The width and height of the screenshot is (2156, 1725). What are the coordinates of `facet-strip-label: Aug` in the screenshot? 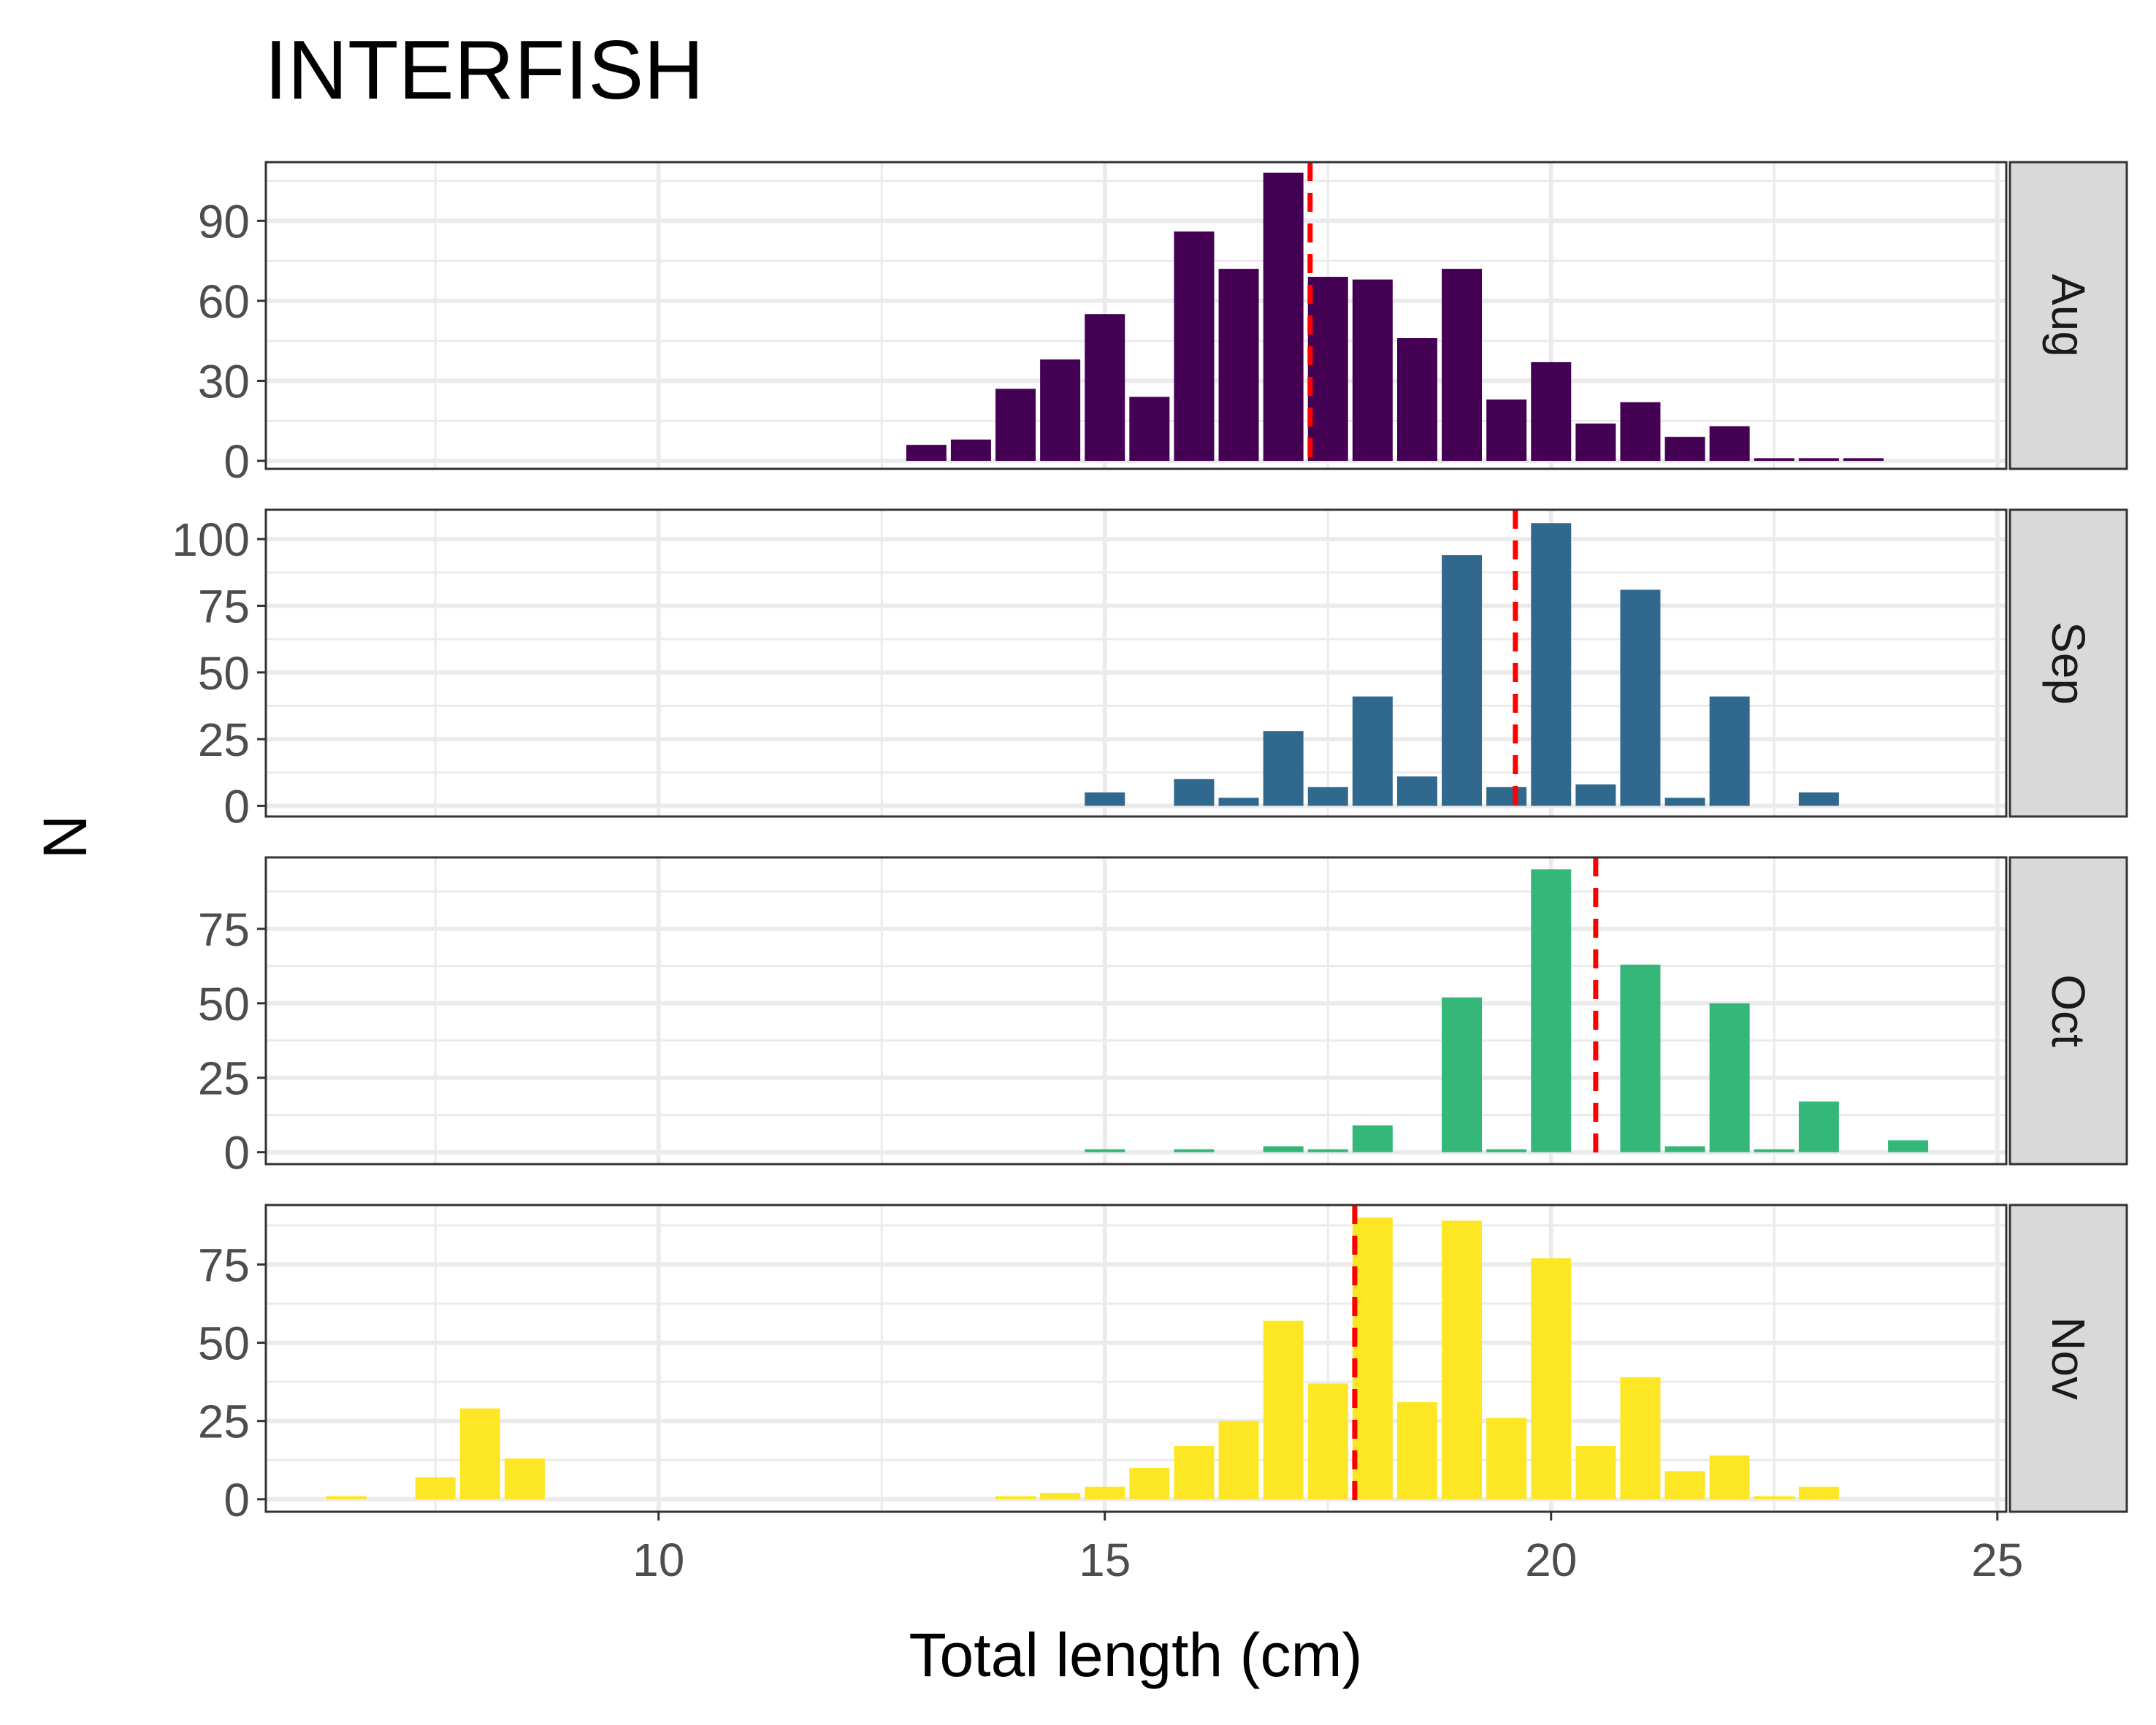 It's located at (2068, 315).